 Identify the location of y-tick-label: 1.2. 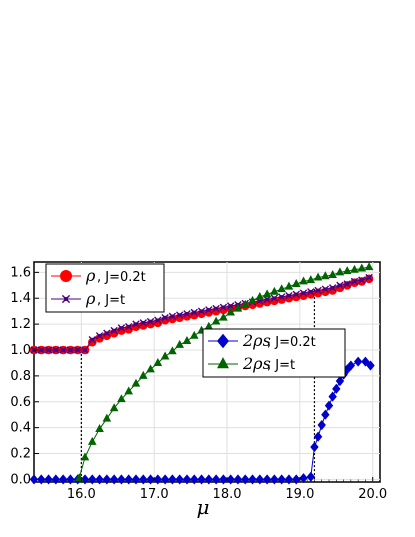
(20, 324).